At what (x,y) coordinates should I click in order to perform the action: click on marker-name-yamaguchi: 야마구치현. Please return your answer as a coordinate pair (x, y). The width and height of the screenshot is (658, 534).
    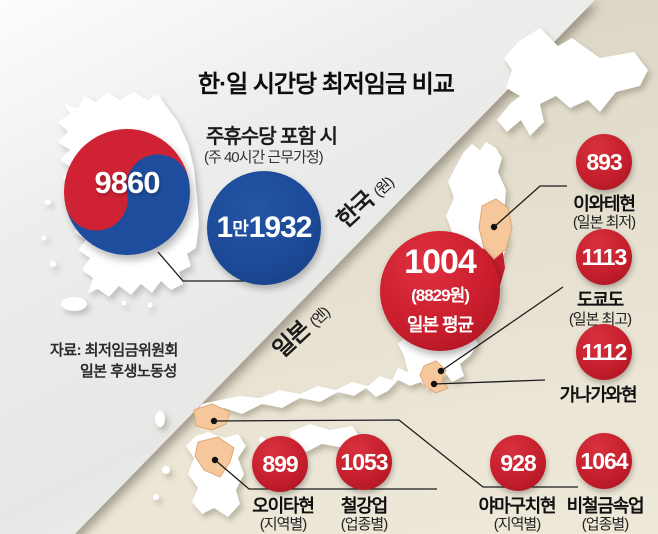
    Looking at the image, I should click on (517, 506).